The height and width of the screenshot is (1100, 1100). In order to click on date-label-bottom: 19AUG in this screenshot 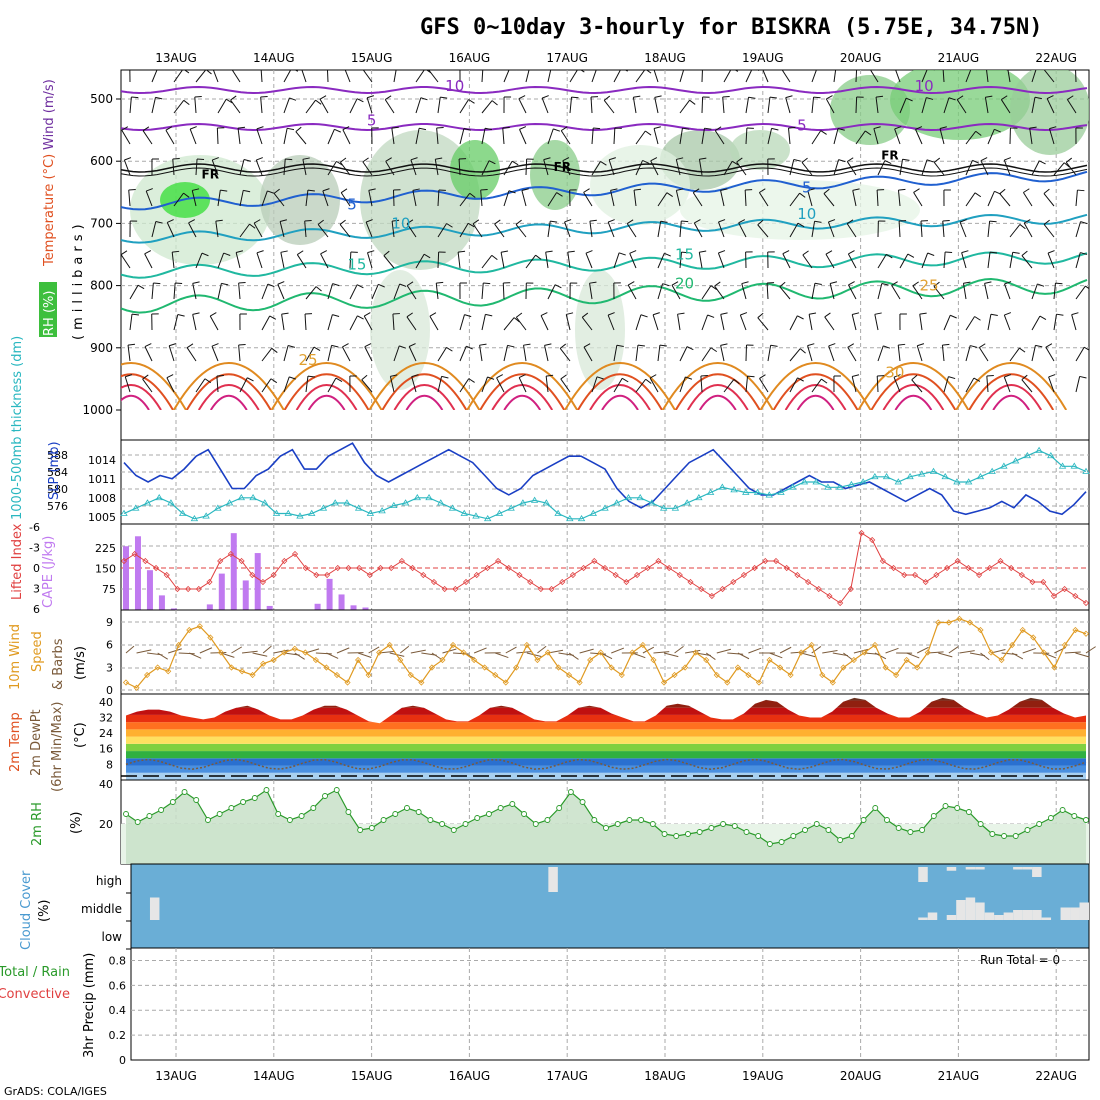, I will do `click(763, 1076)`.